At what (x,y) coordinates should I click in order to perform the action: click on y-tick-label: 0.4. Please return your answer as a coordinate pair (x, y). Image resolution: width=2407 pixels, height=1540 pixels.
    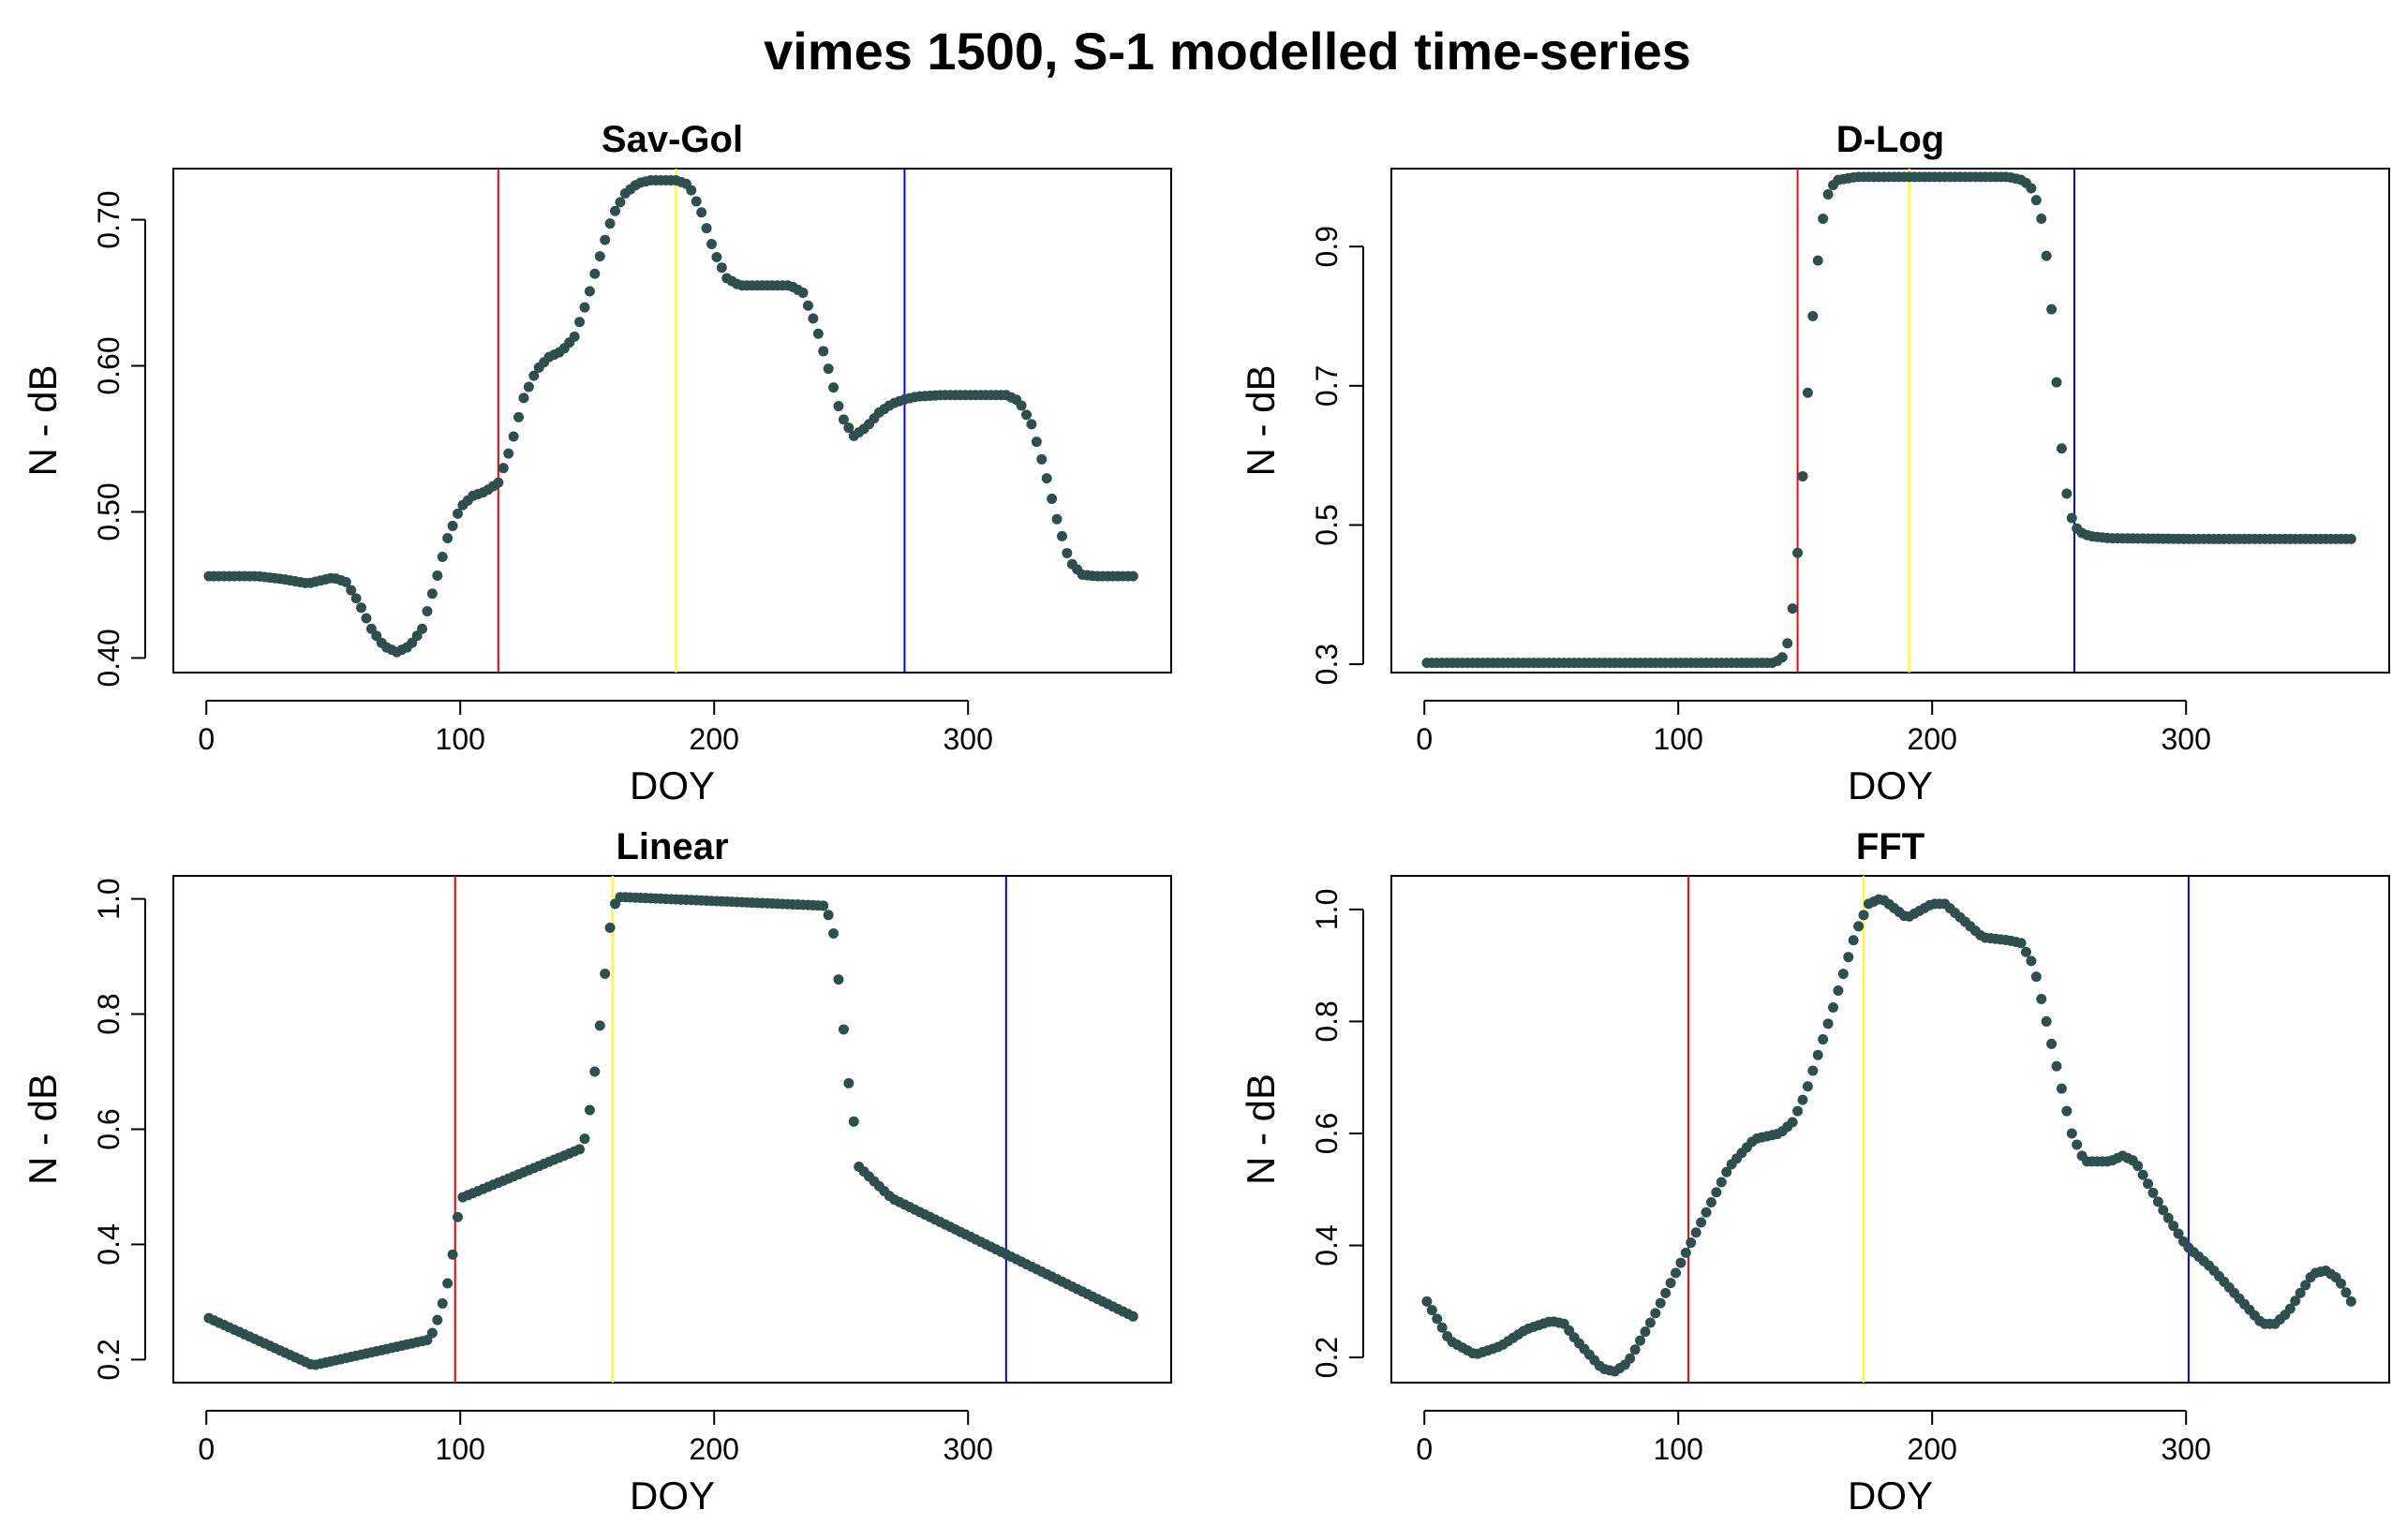
    Looking at the image, I should click on (109, 1244).